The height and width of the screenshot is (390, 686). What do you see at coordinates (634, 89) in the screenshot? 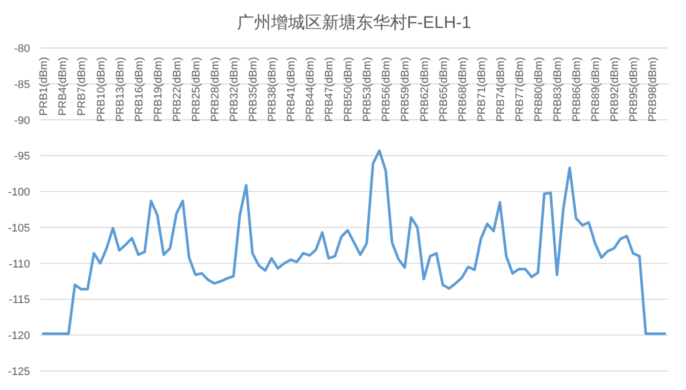
I see `x-tick-label: PRB95(dBm)` at bounding box center [634, 89].